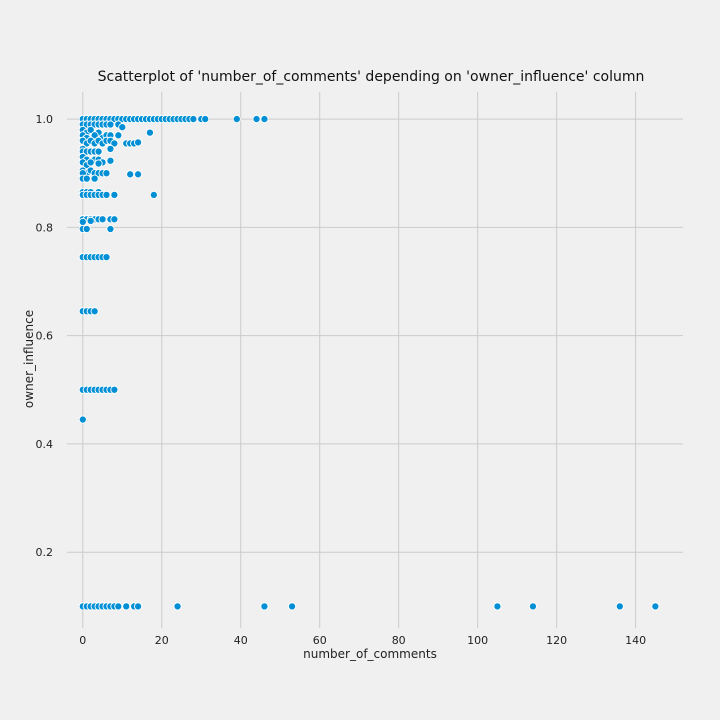 This screenshot has width=720, height=720. I want to click on x-tick-label: 100, so click(477, 640).